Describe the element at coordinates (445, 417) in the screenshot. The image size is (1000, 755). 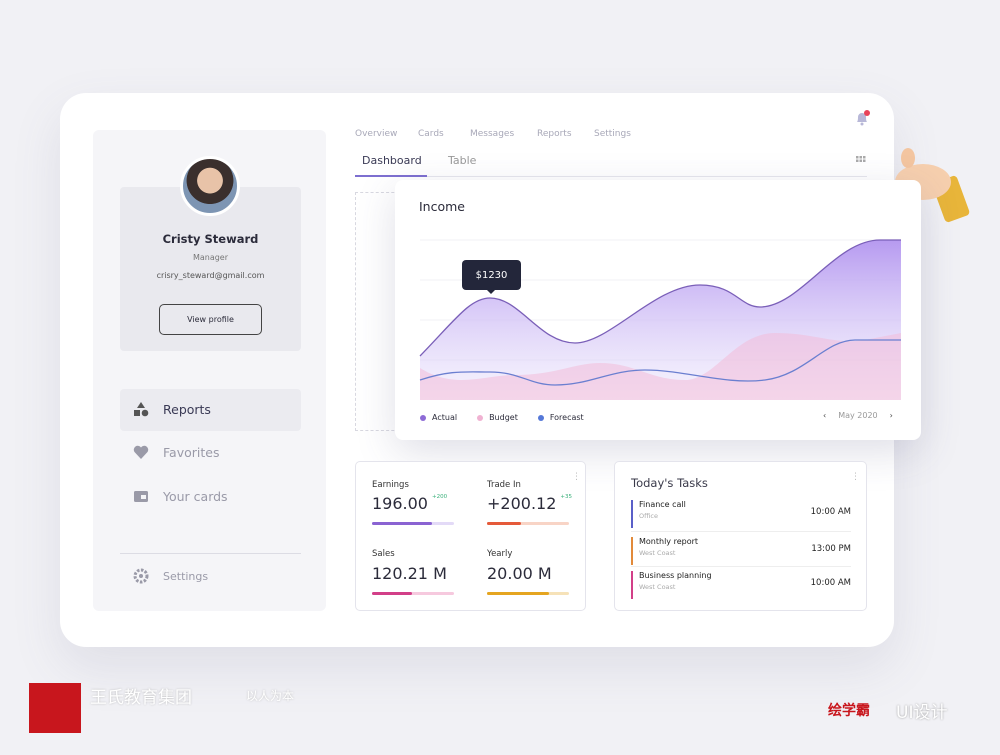
I see `legend-label: Actual` at that location.